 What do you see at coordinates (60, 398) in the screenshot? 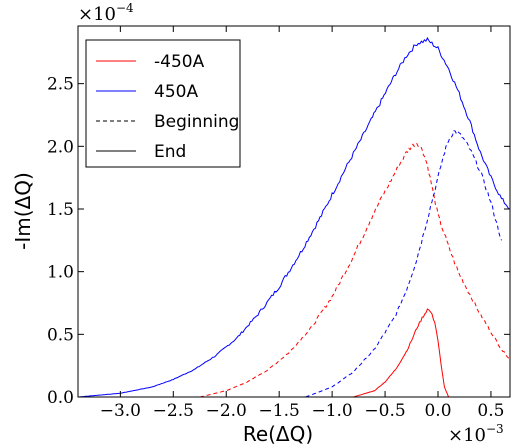
I see `y-tick-label: 0.0` at bounding box center [60, 398].